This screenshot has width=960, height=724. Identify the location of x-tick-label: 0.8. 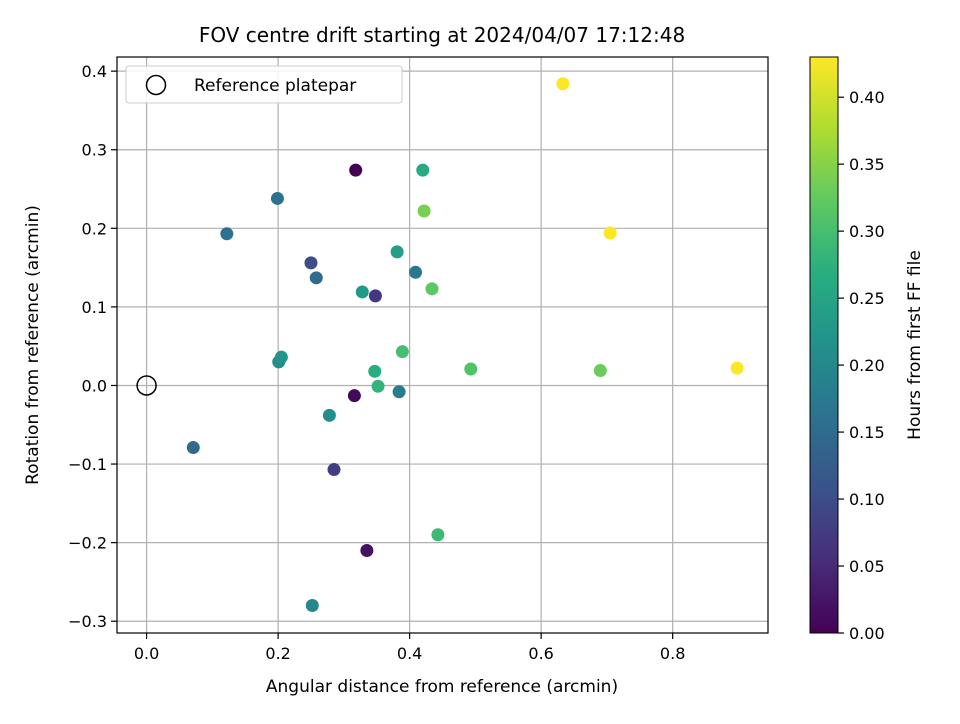
(672, 653).